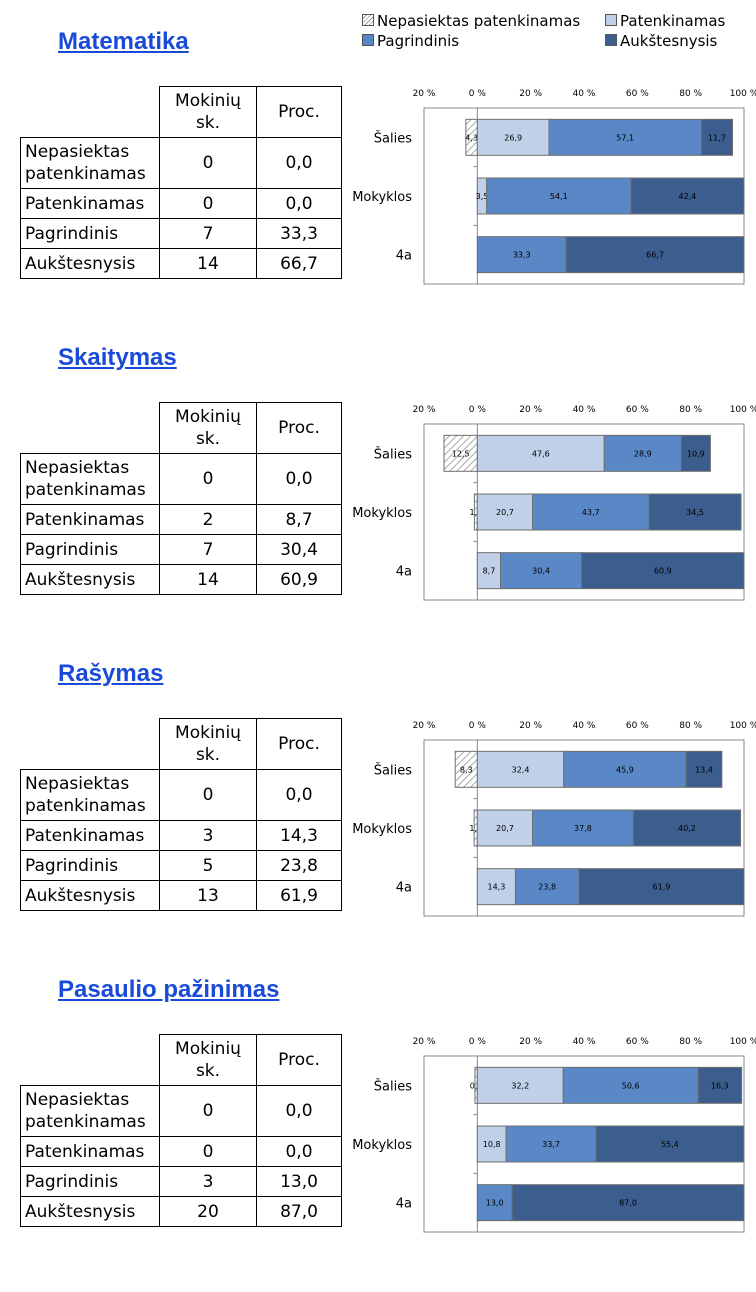  I want to click on data-label: 26,9, so click(513, 137).